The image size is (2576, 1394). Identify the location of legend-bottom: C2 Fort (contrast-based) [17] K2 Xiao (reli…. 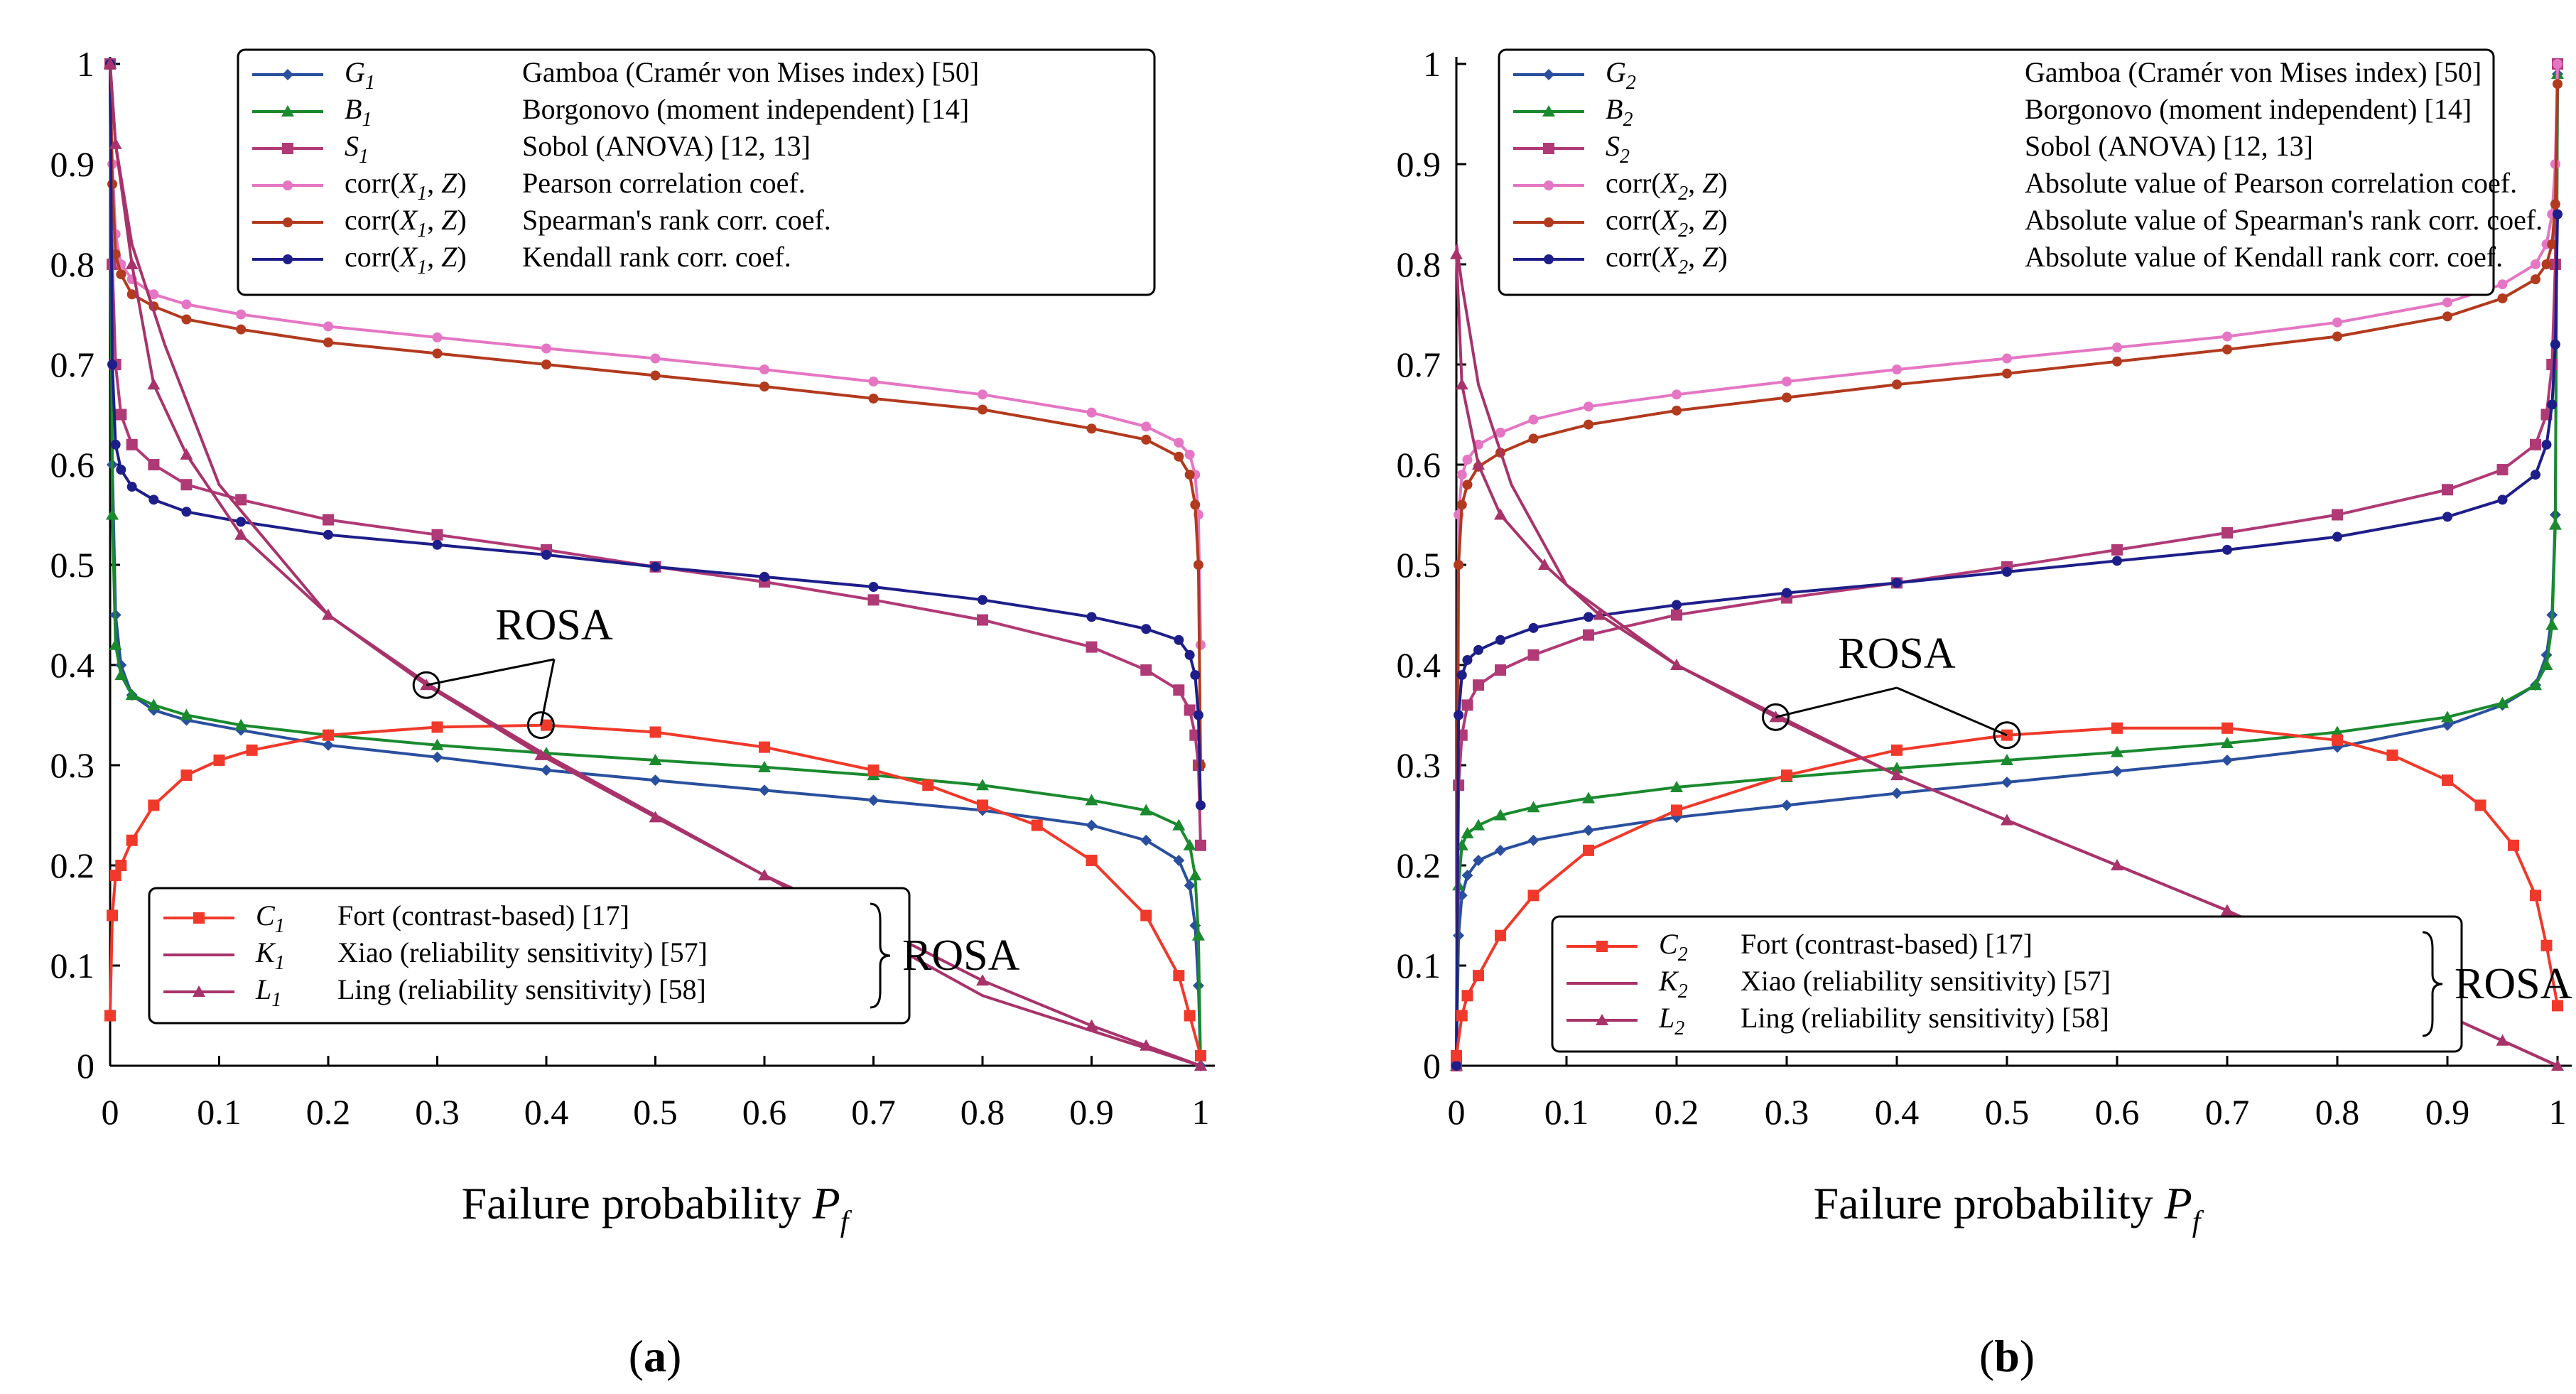
(2061, 984).